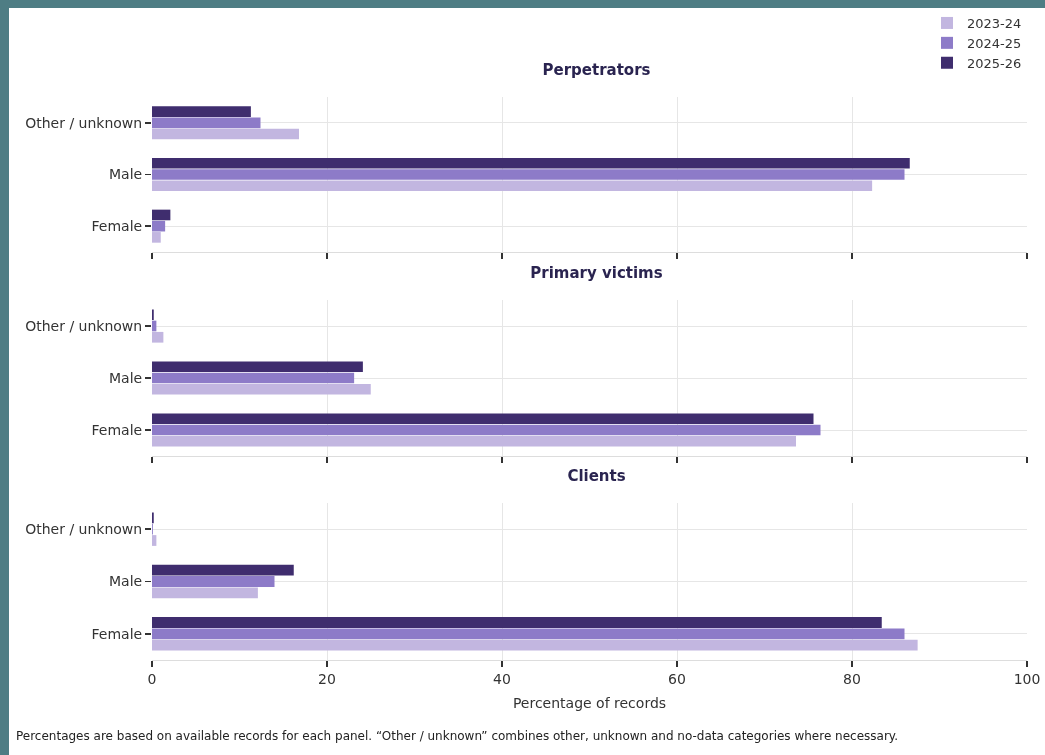 This screenshot has width=1045, height=755. Describe the element at coordinates (994, 43) in the screenshot. I see `legend-label: 2024-25` at that location.